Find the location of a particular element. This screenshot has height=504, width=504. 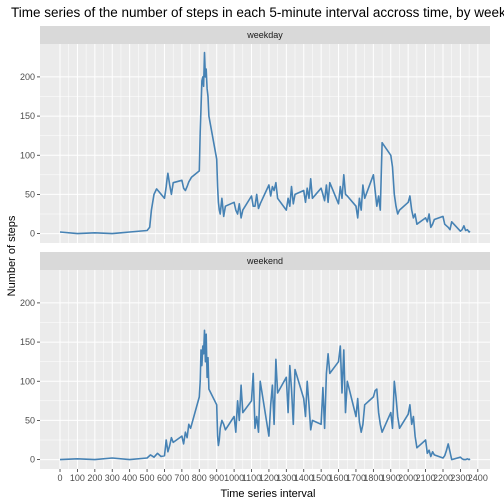

x-tick-label: 200 is located at coordinates (94, 478).